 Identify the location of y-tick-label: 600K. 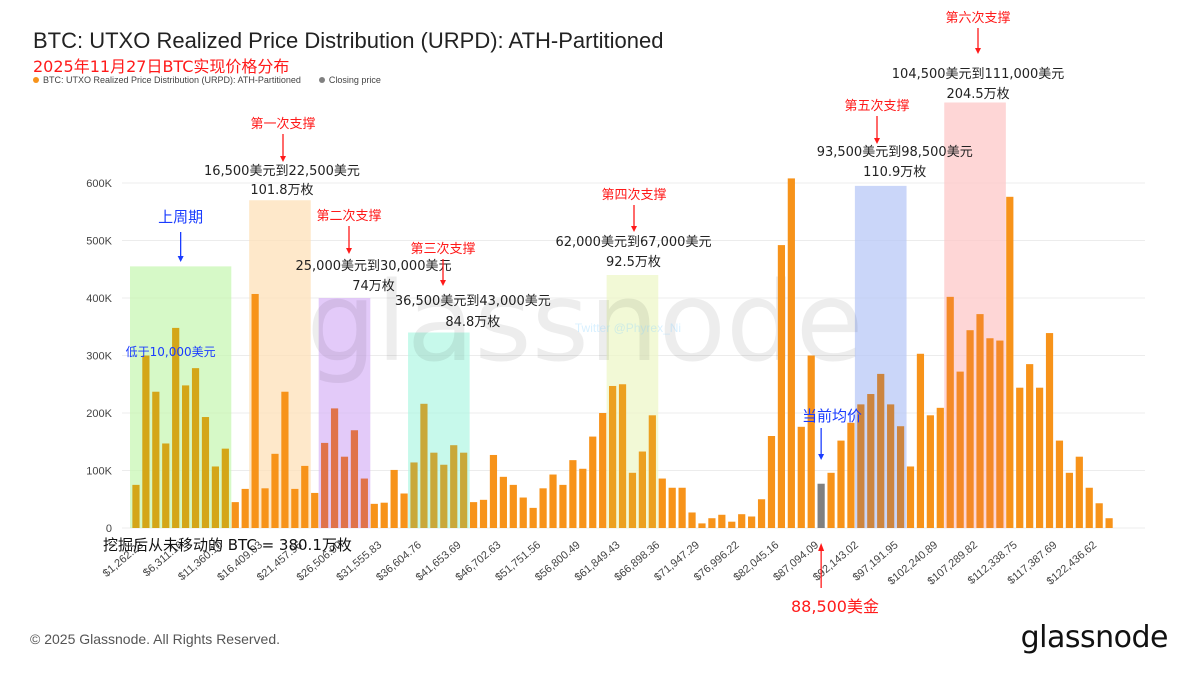
(99, 184).